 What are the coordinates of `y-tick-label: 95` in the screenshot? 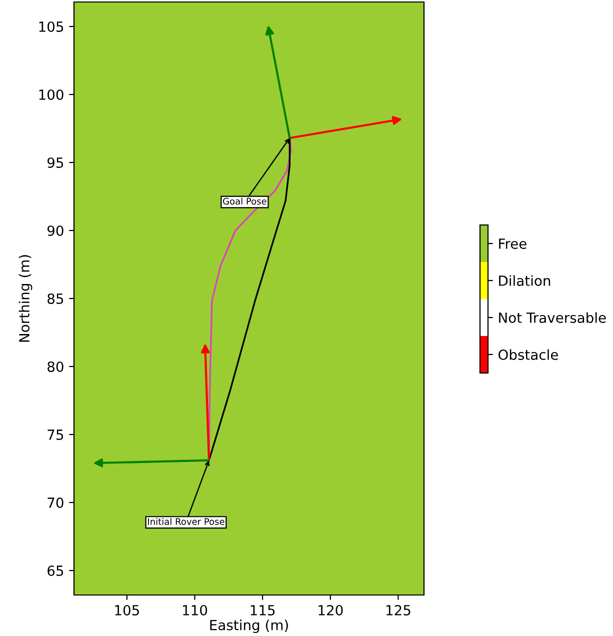 It's located at (55, 162).